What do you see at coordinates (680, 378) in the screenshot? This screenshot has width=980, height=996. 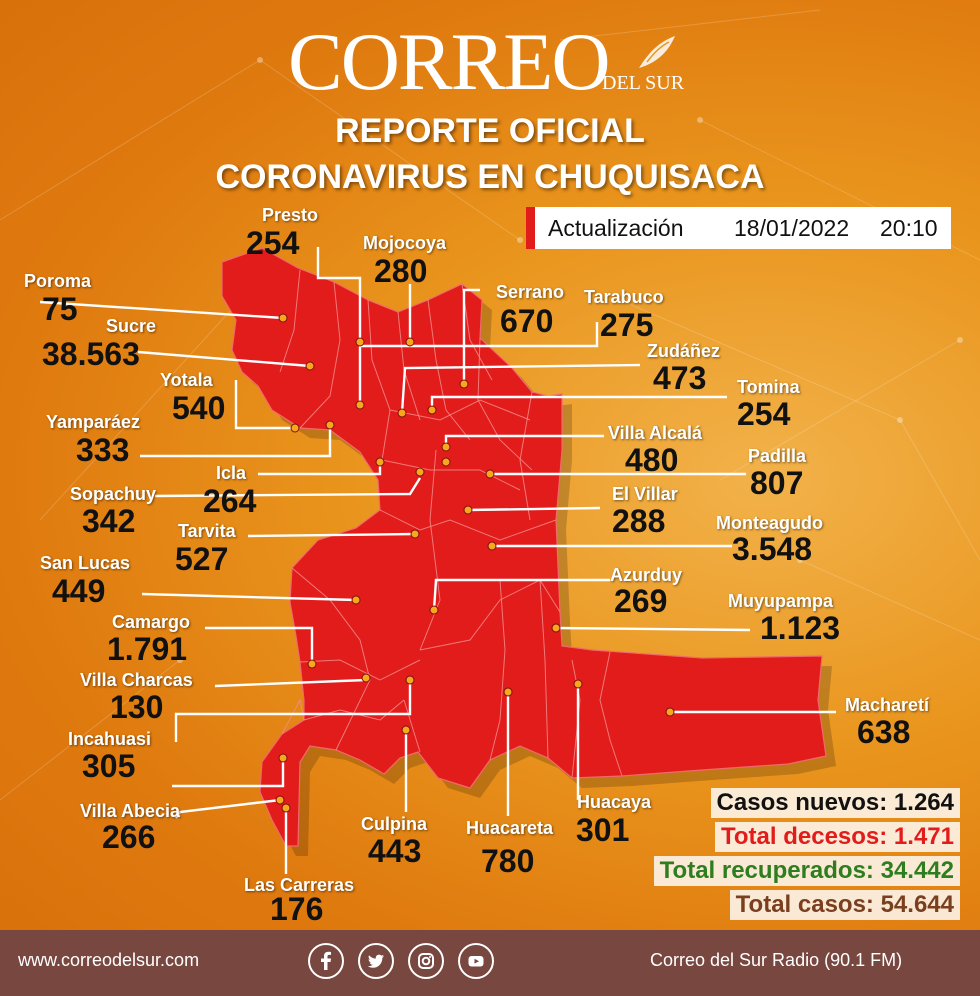 I see `municipality-cases: 473` at bounding box center [680, 378].